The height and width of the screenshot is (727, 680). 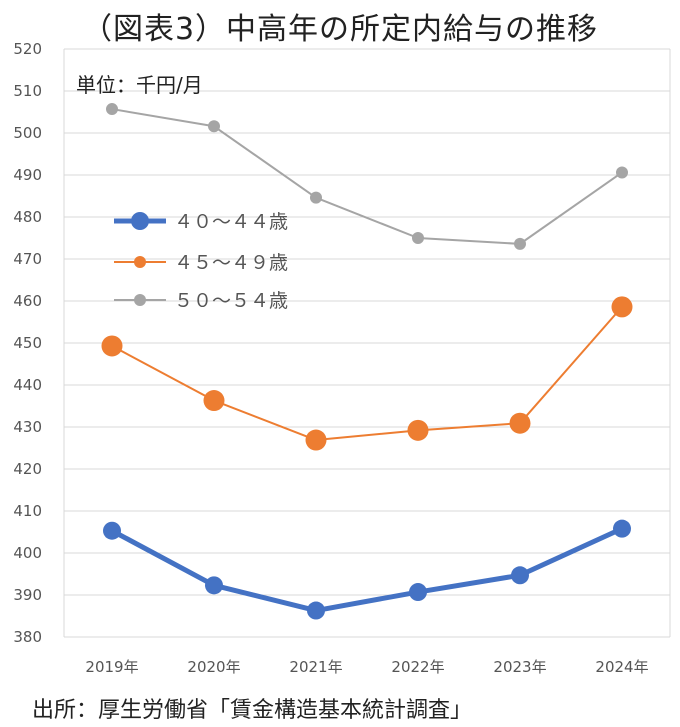 I want to click on chart-title: （図表3）中高年の所定内給与の推移, so click(x=340, y=29).